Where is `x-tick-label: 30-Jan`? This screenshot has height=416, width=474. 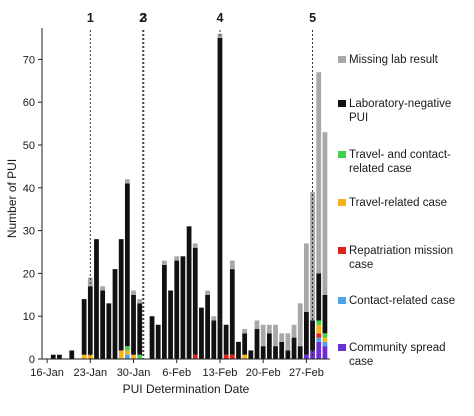
x-tick-label: 30-Jan is located at coordinates (134, 373).